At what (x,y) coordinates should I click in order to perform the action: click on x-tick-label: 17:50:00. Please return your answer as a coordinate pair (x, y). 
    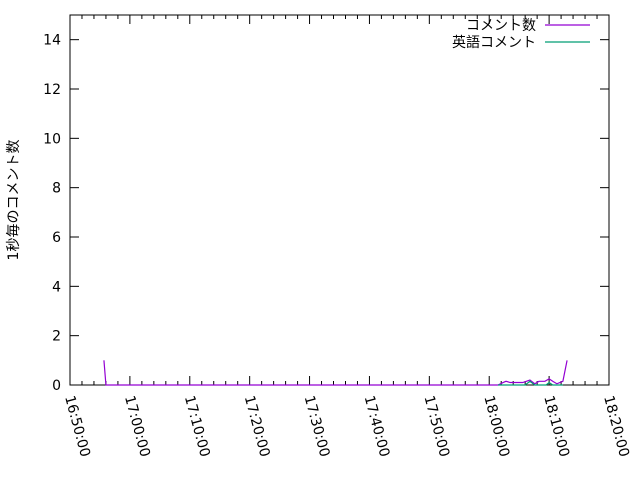
    Looking at the image, I should click on (436, 426).